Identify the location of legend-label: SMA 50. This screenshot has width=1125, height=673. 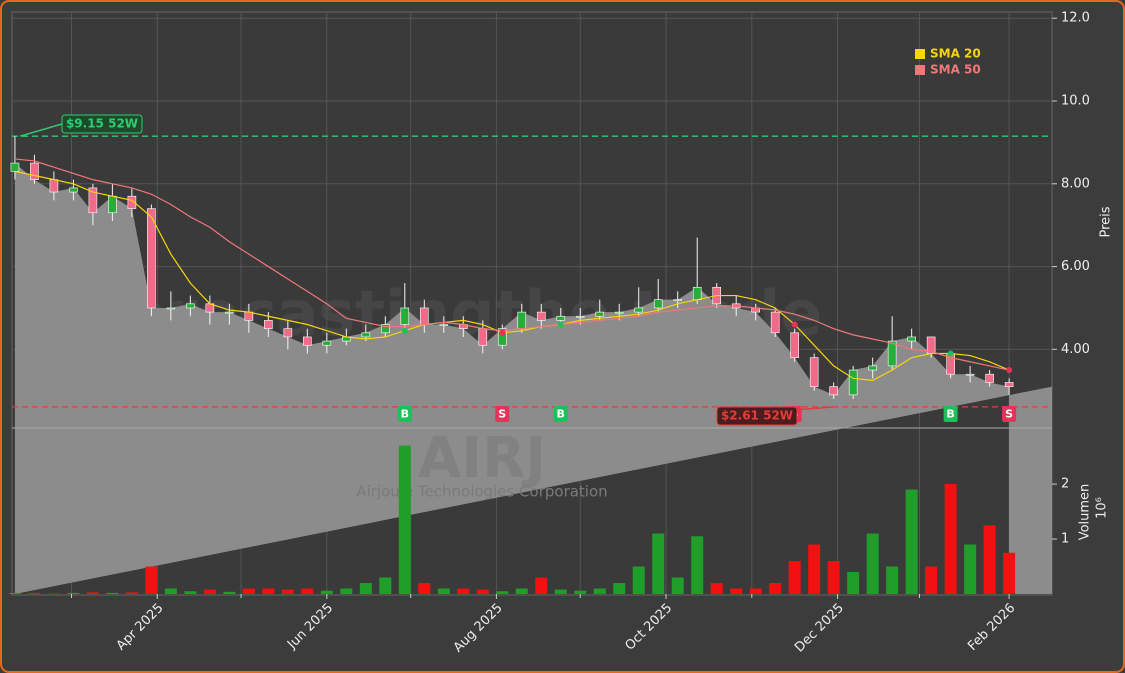
(955, 70).